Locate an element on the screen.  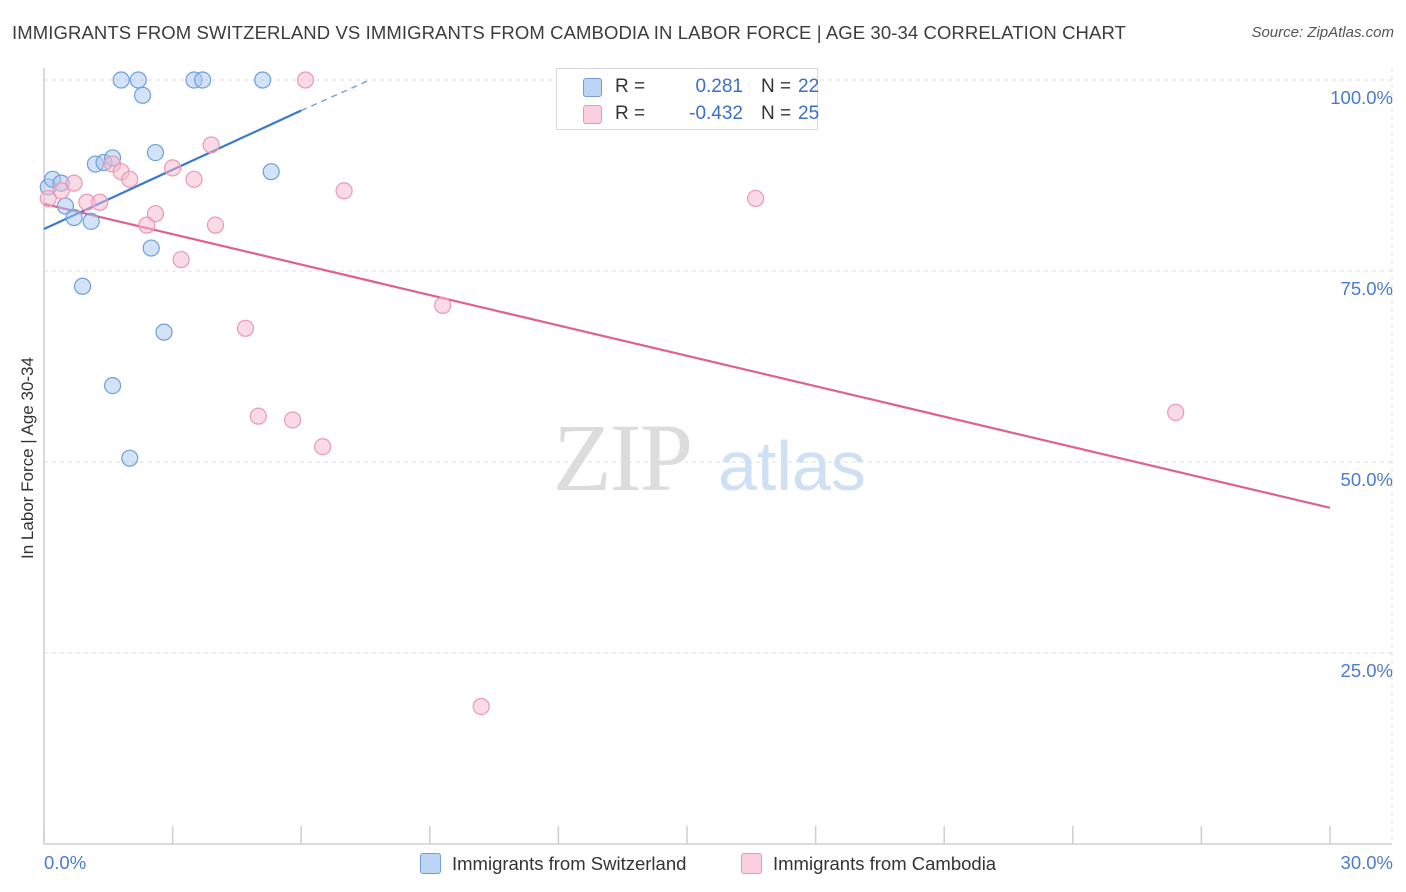
legend-label-cambodia: Immigrants from Cambodia is located at coordinates (885, 863).